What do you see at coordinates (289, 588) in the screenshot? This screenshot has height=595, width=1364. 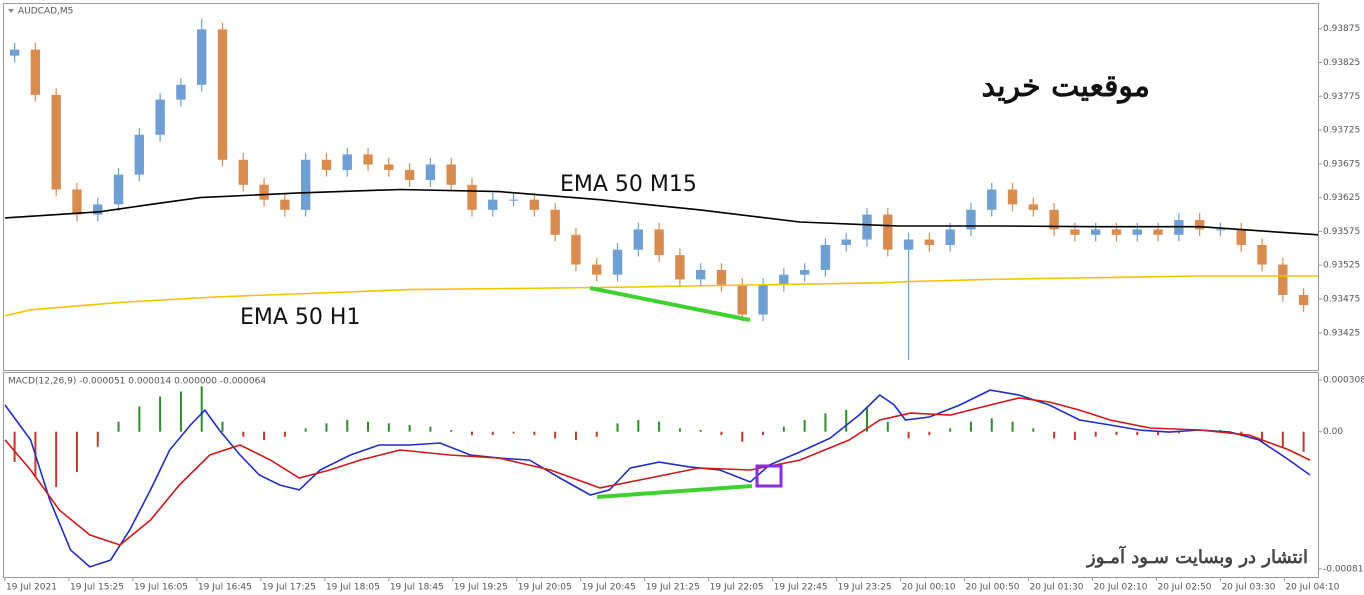 I see `x-tick-label: 19 Jul 17:25` at bounding box center [289, 588].